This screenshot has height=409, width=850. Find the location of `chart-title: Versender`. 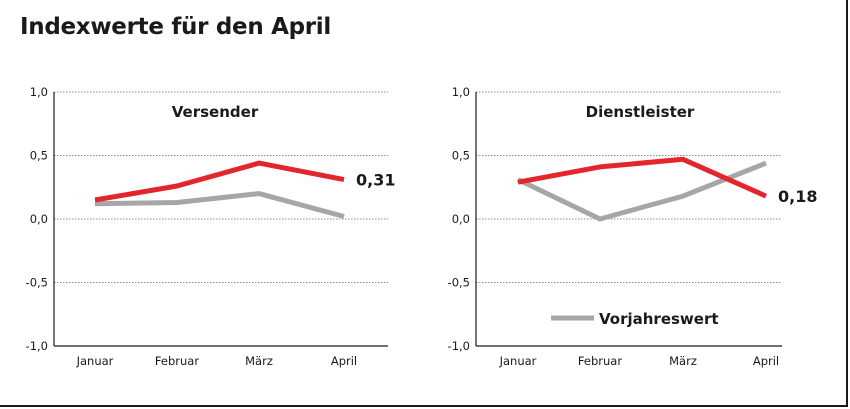

chart-title: Versender is located at coordinates (215, 112).